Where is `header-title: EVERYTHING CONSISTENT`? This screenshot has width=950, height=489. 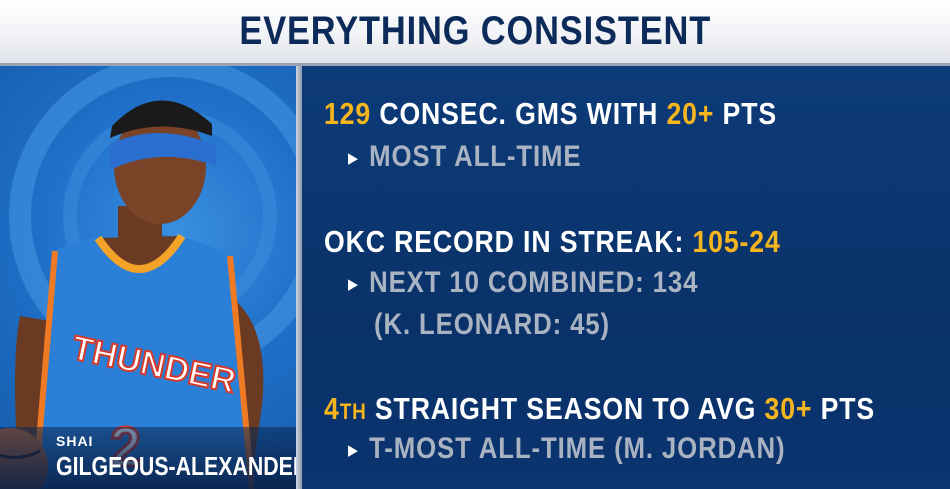 header-title: EVERYTHING CONSISTENT is located at coordinates (475, 31).